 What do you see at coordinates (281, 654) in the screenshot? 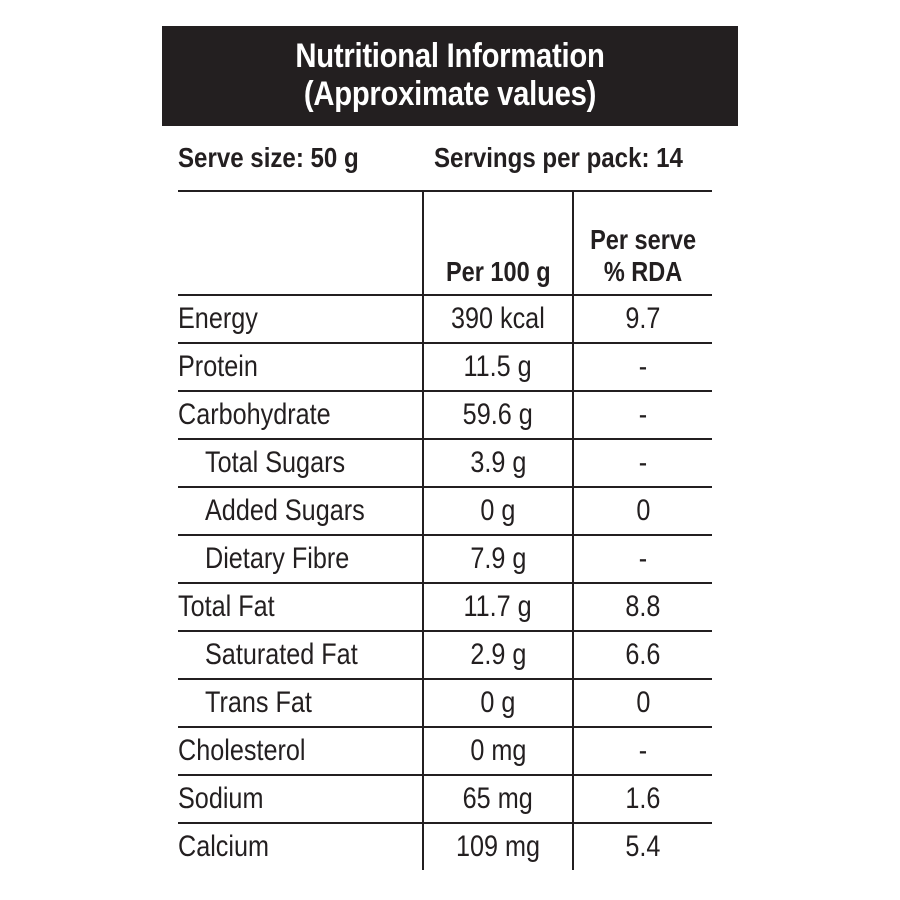
I see `nutrient-name: Saturated Fat` at bounding box center [281, 654].